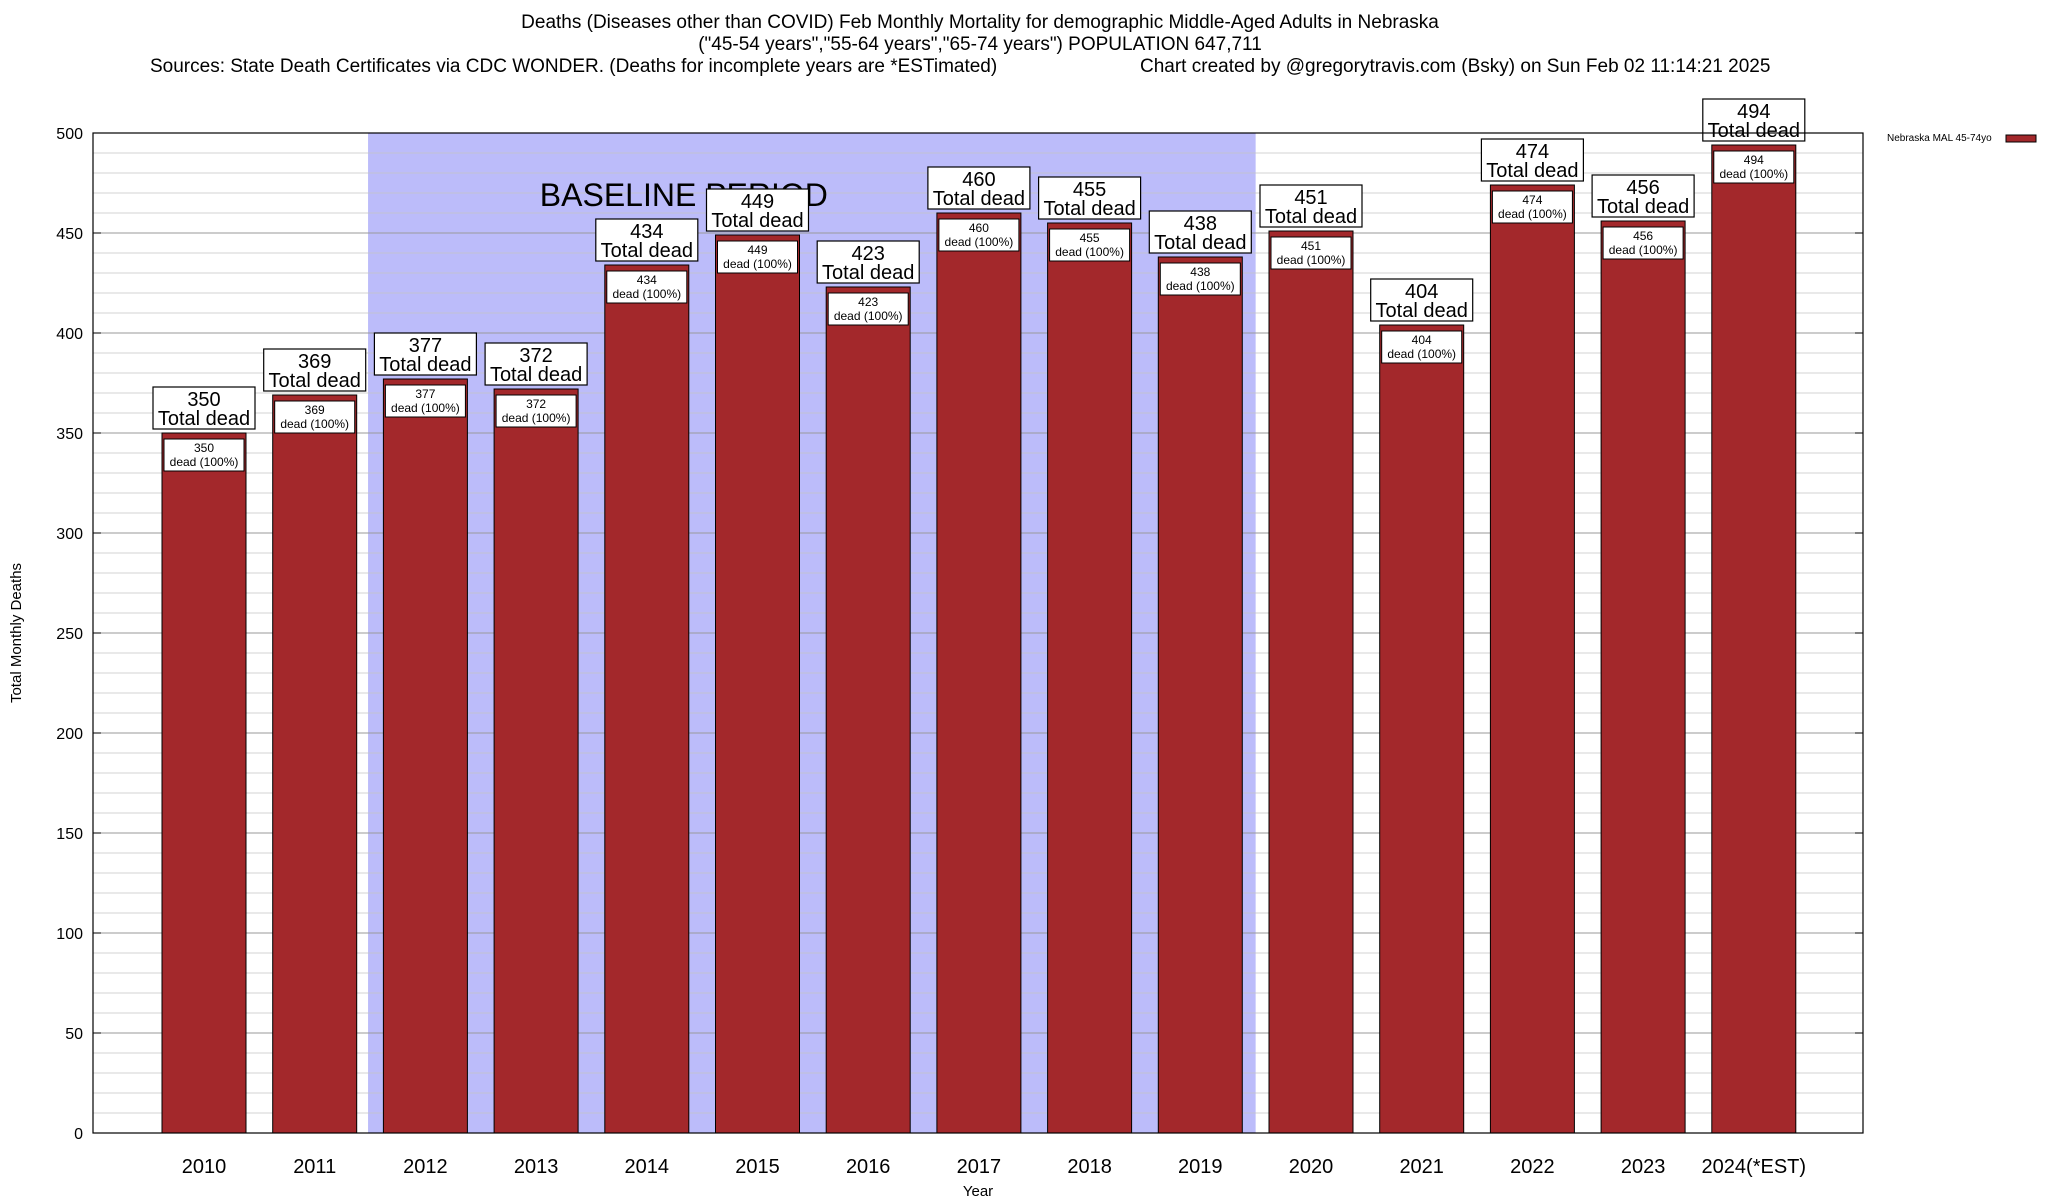 Image resolution: width=2048 pixels, height=1200 pixels. I want to click on x-tick-label: 2019, so click(1200, 1167).